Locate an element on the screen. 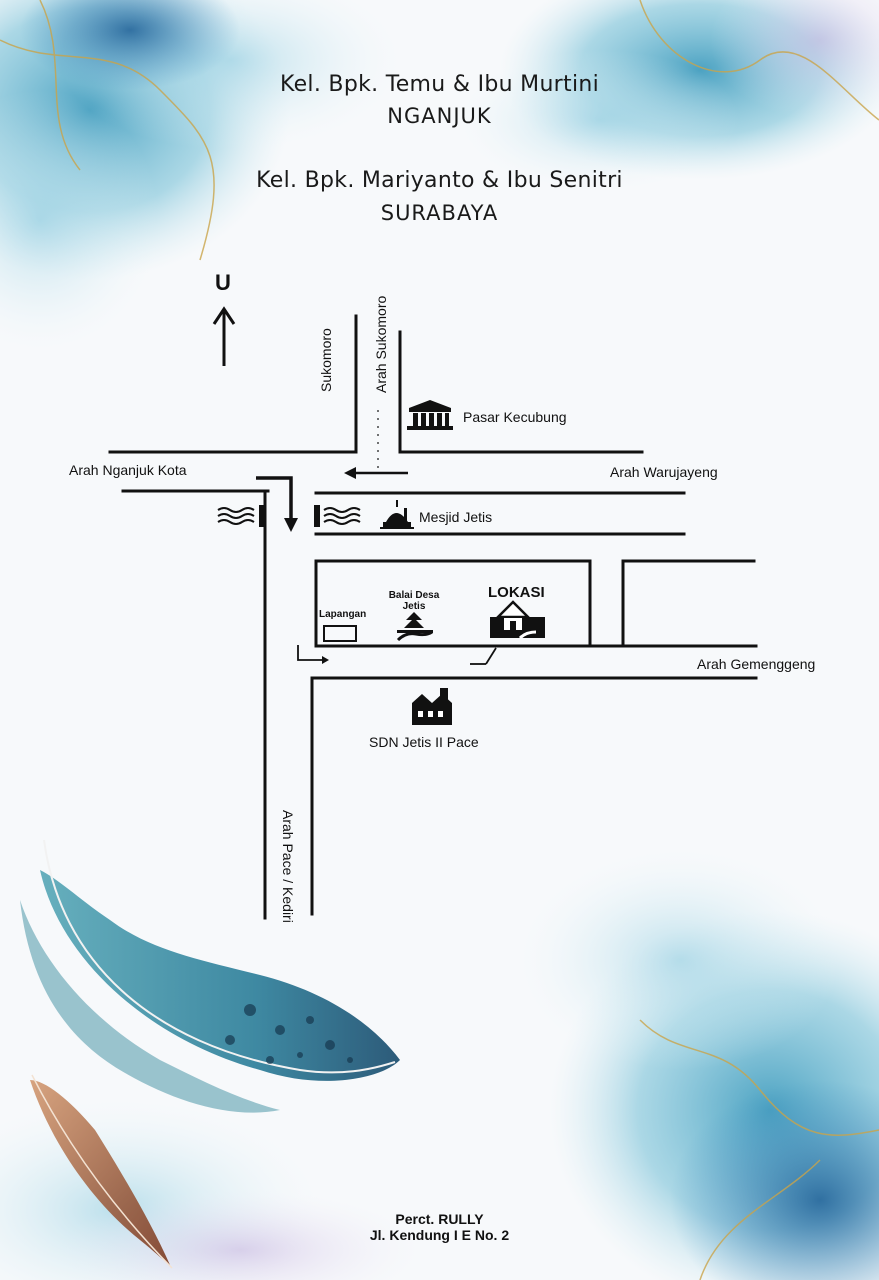  market-icon is located at coordinates (430, 415).